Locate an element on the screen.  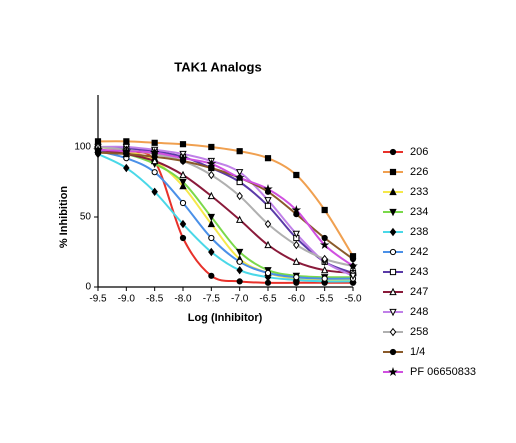
legend-label: 248 is located at coordinates (419, 312).